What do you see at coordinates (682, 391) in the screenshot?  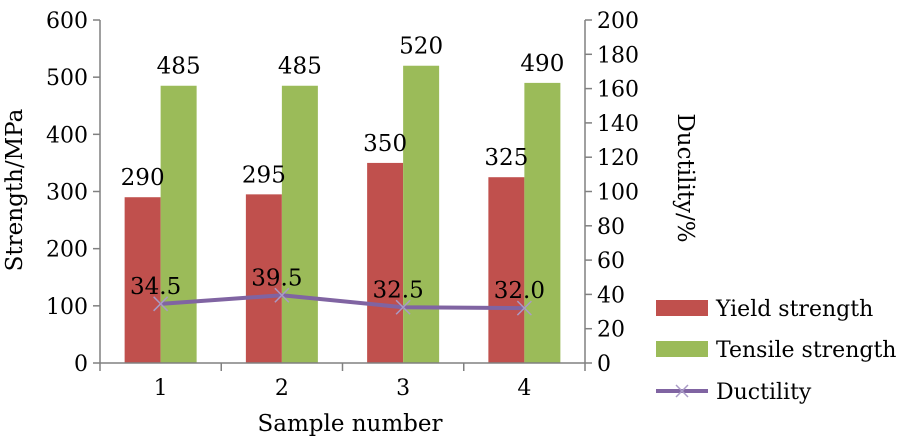 I see `legend-marker-ductility` at bounding box center [682, 391].